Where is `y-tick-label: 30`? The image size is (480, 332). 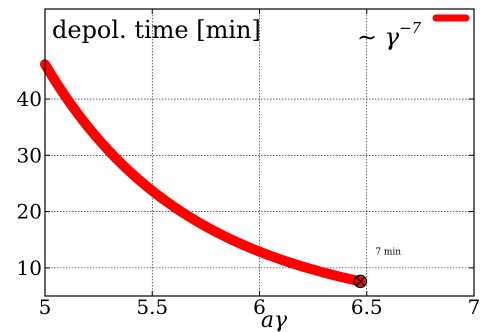
y-tick-label: 30 is located at coordinates (29, 155).